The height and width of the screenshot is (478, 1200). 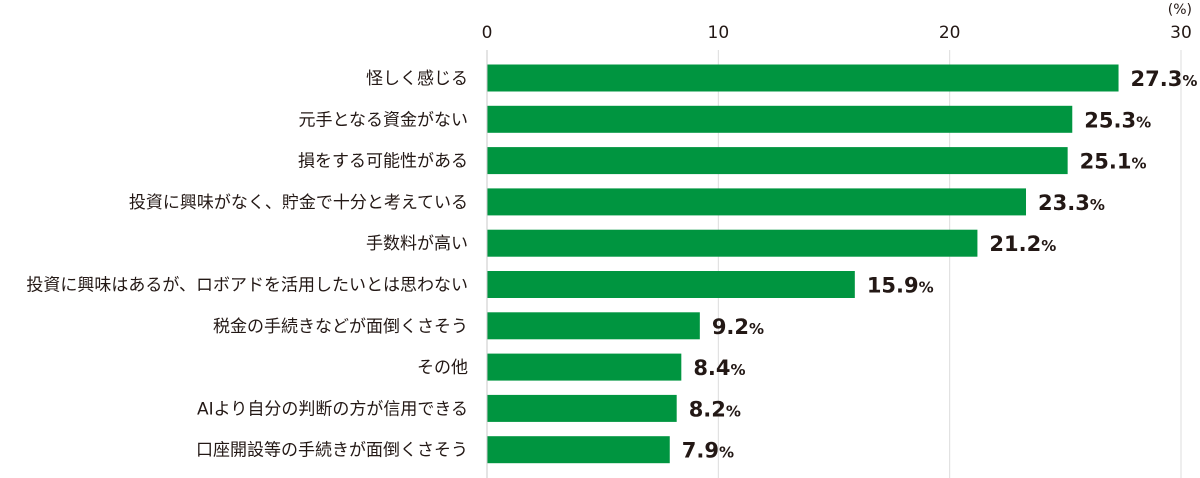 I want to click on data-label: 8.2%, so click(x=715, y=409).